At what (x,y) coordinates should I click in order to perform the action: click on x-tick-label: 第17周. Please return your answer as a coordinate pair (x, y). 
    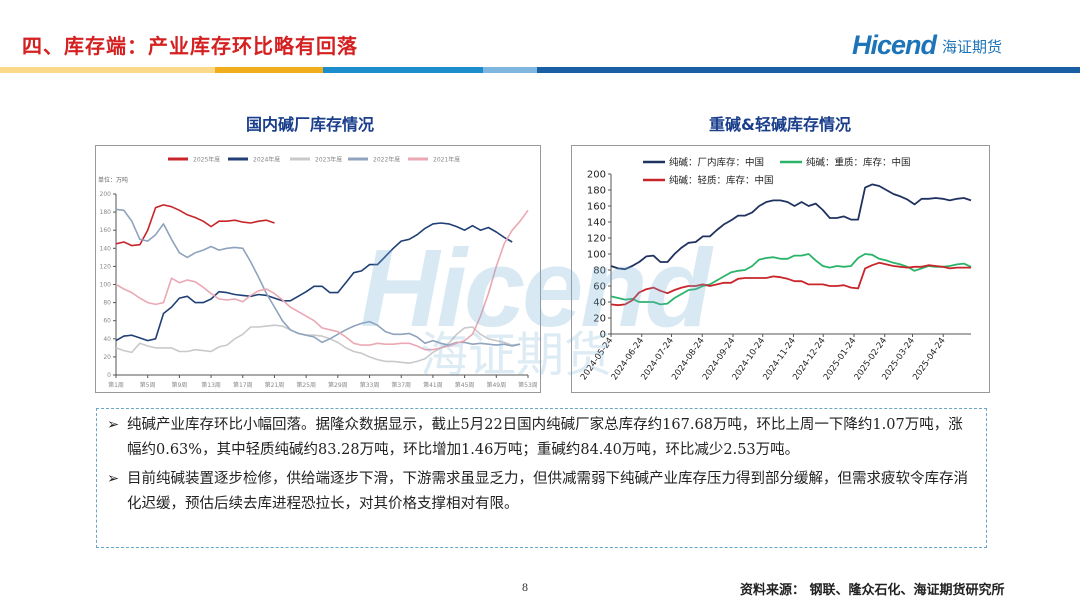
    Looking at the image, I should click on (243, 385).